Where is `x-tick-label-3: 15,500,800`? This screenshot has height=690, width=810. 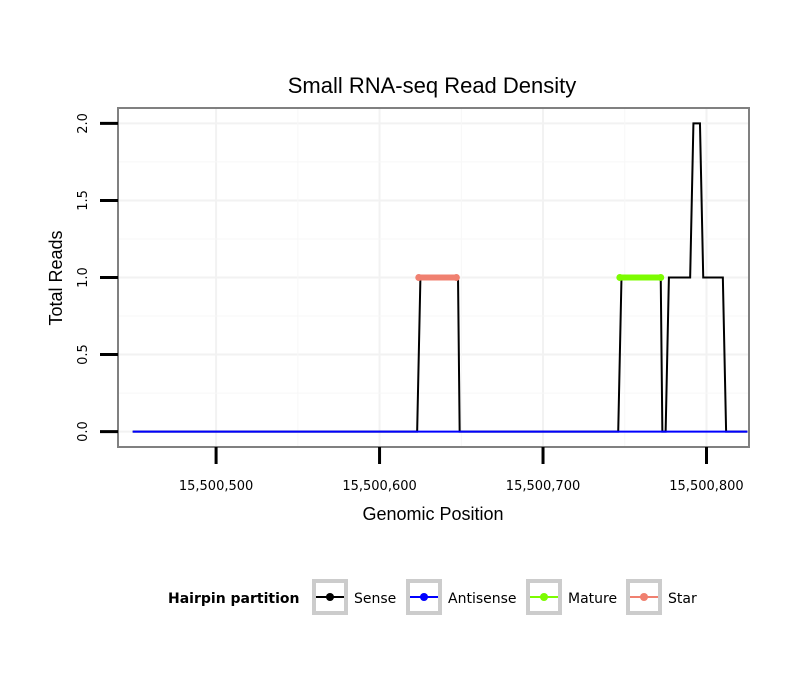 x-tick-label-3: 15,500,800 is located at coordinates (706, 486).